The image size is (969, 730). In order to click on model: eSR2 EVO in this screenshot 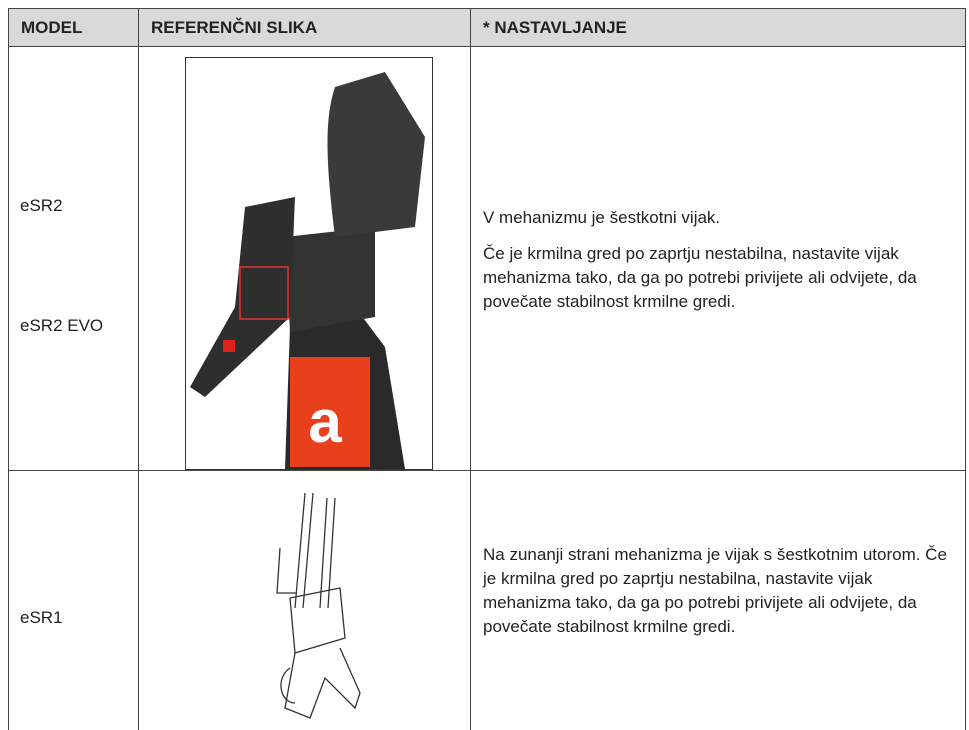, I will do `click(62, 325)`.